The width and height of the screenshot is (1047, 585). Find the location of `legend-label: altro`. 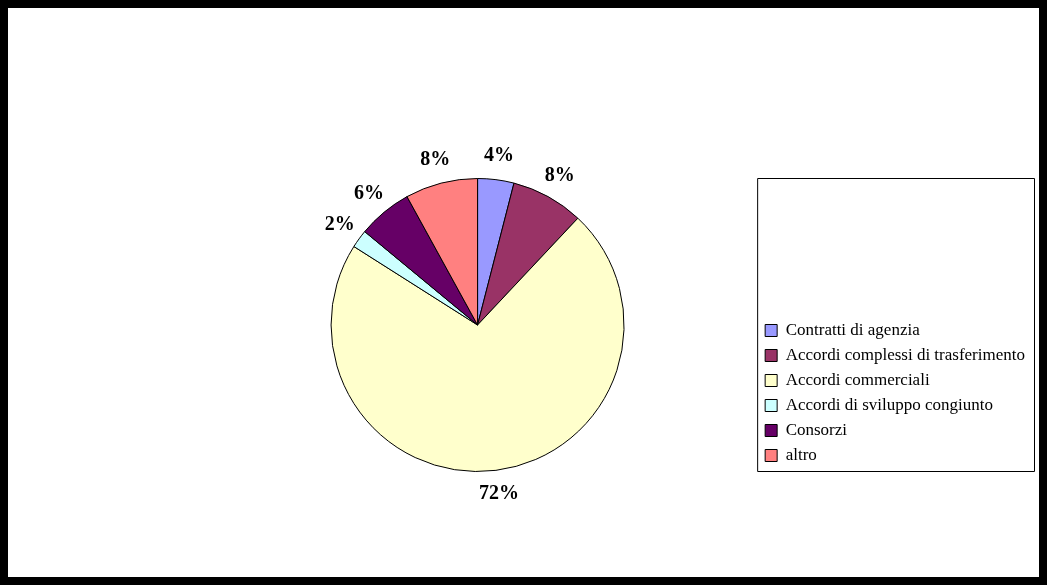

legend-label: altro is located at coordinates (801, 454).